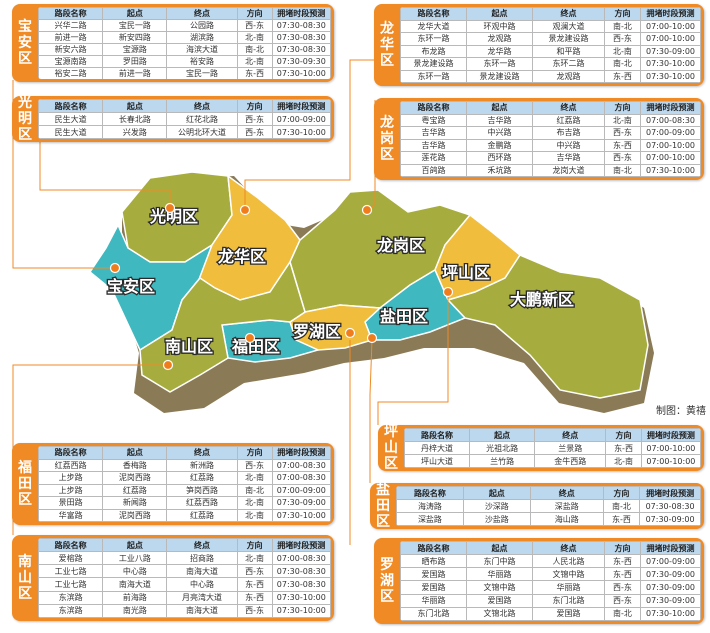 The height and width of the screenshot is (633, 710). What do you see at coordinates (437, 461) in the screenshot?
I see `table-cell: 坪山大道` at bounding box center [437, 461].